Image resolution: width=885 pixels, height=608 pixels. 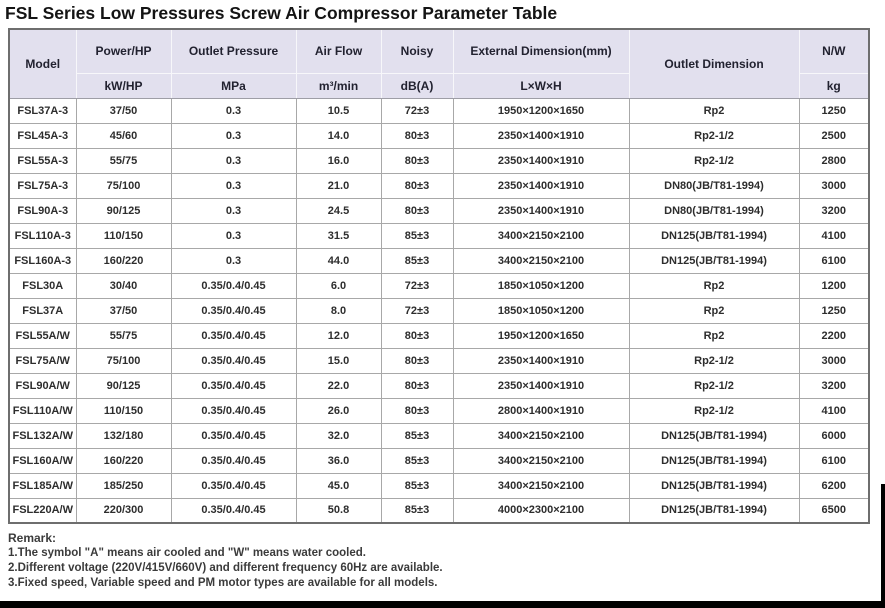 I want to click on header-weight: N/W, so click(x=834, y=51).